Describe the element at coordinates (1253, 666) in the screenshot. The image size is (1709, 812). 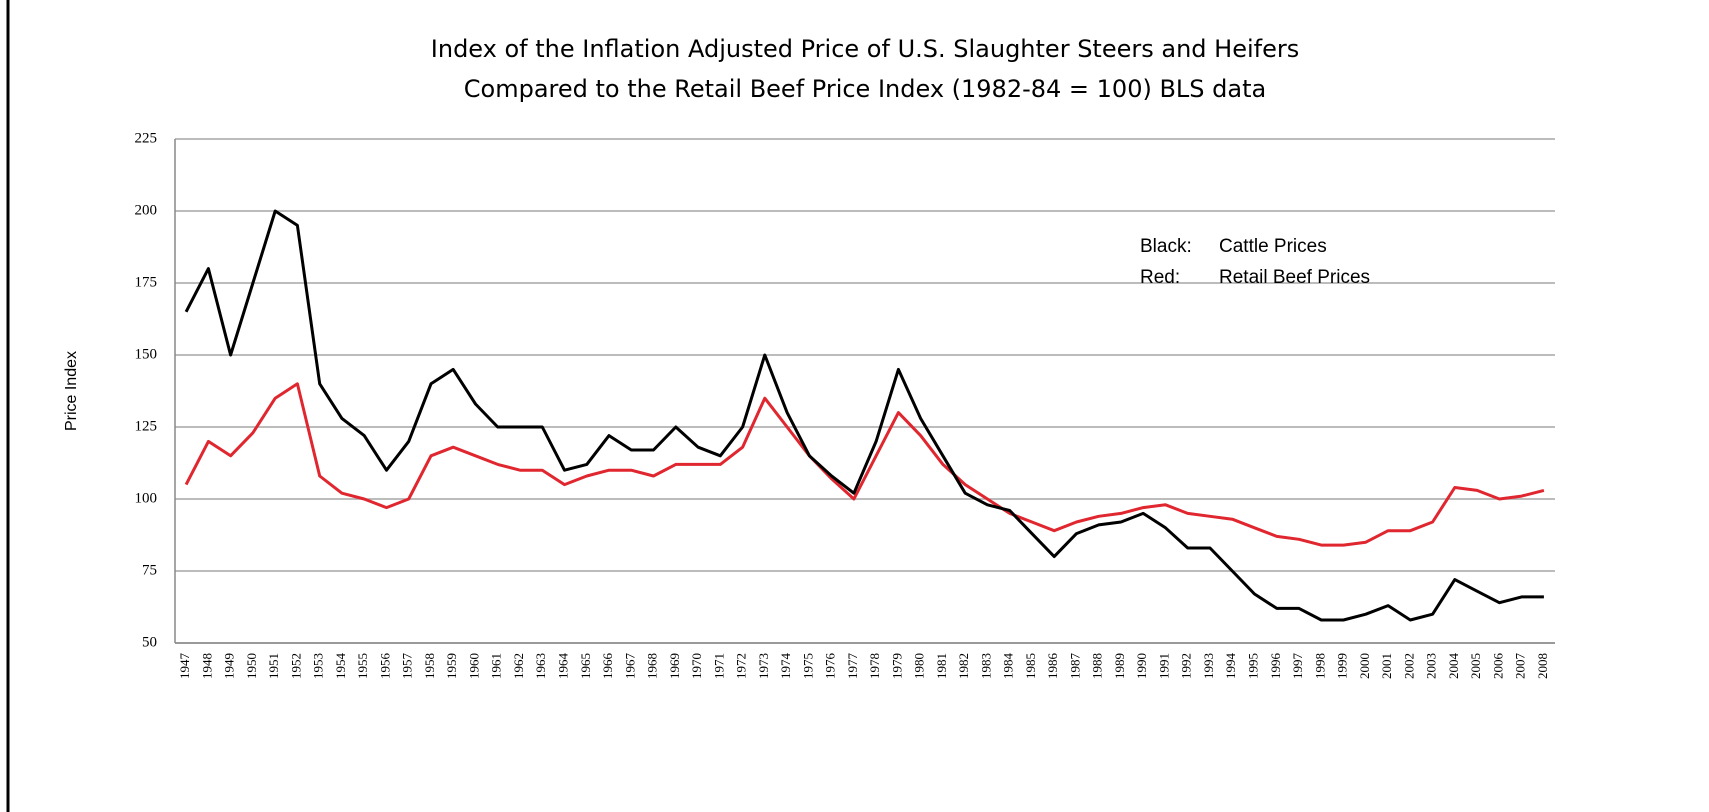
I see `x-tick-label: 1995` at that location.